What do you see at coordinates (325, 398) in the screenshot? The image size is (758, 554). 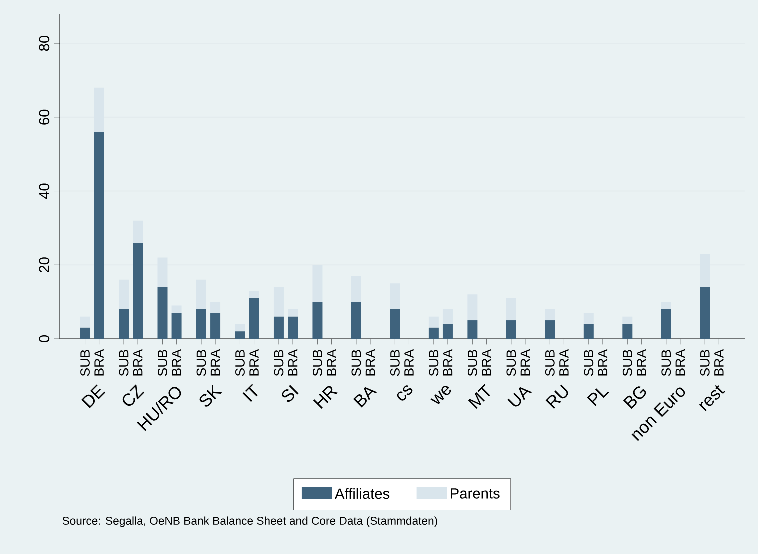 I see `text: HR` at bounding box center [325, 398].